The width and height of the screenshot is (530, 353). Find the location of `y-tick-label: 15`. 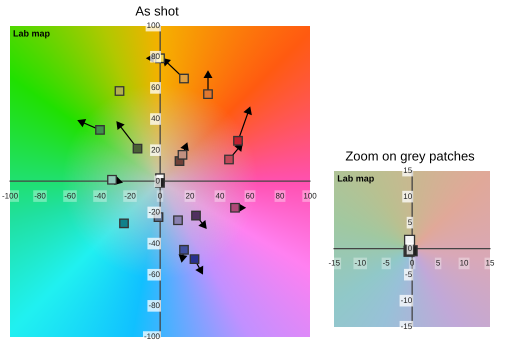

y-tick-label: 15 is located at coordinates (408, 170).